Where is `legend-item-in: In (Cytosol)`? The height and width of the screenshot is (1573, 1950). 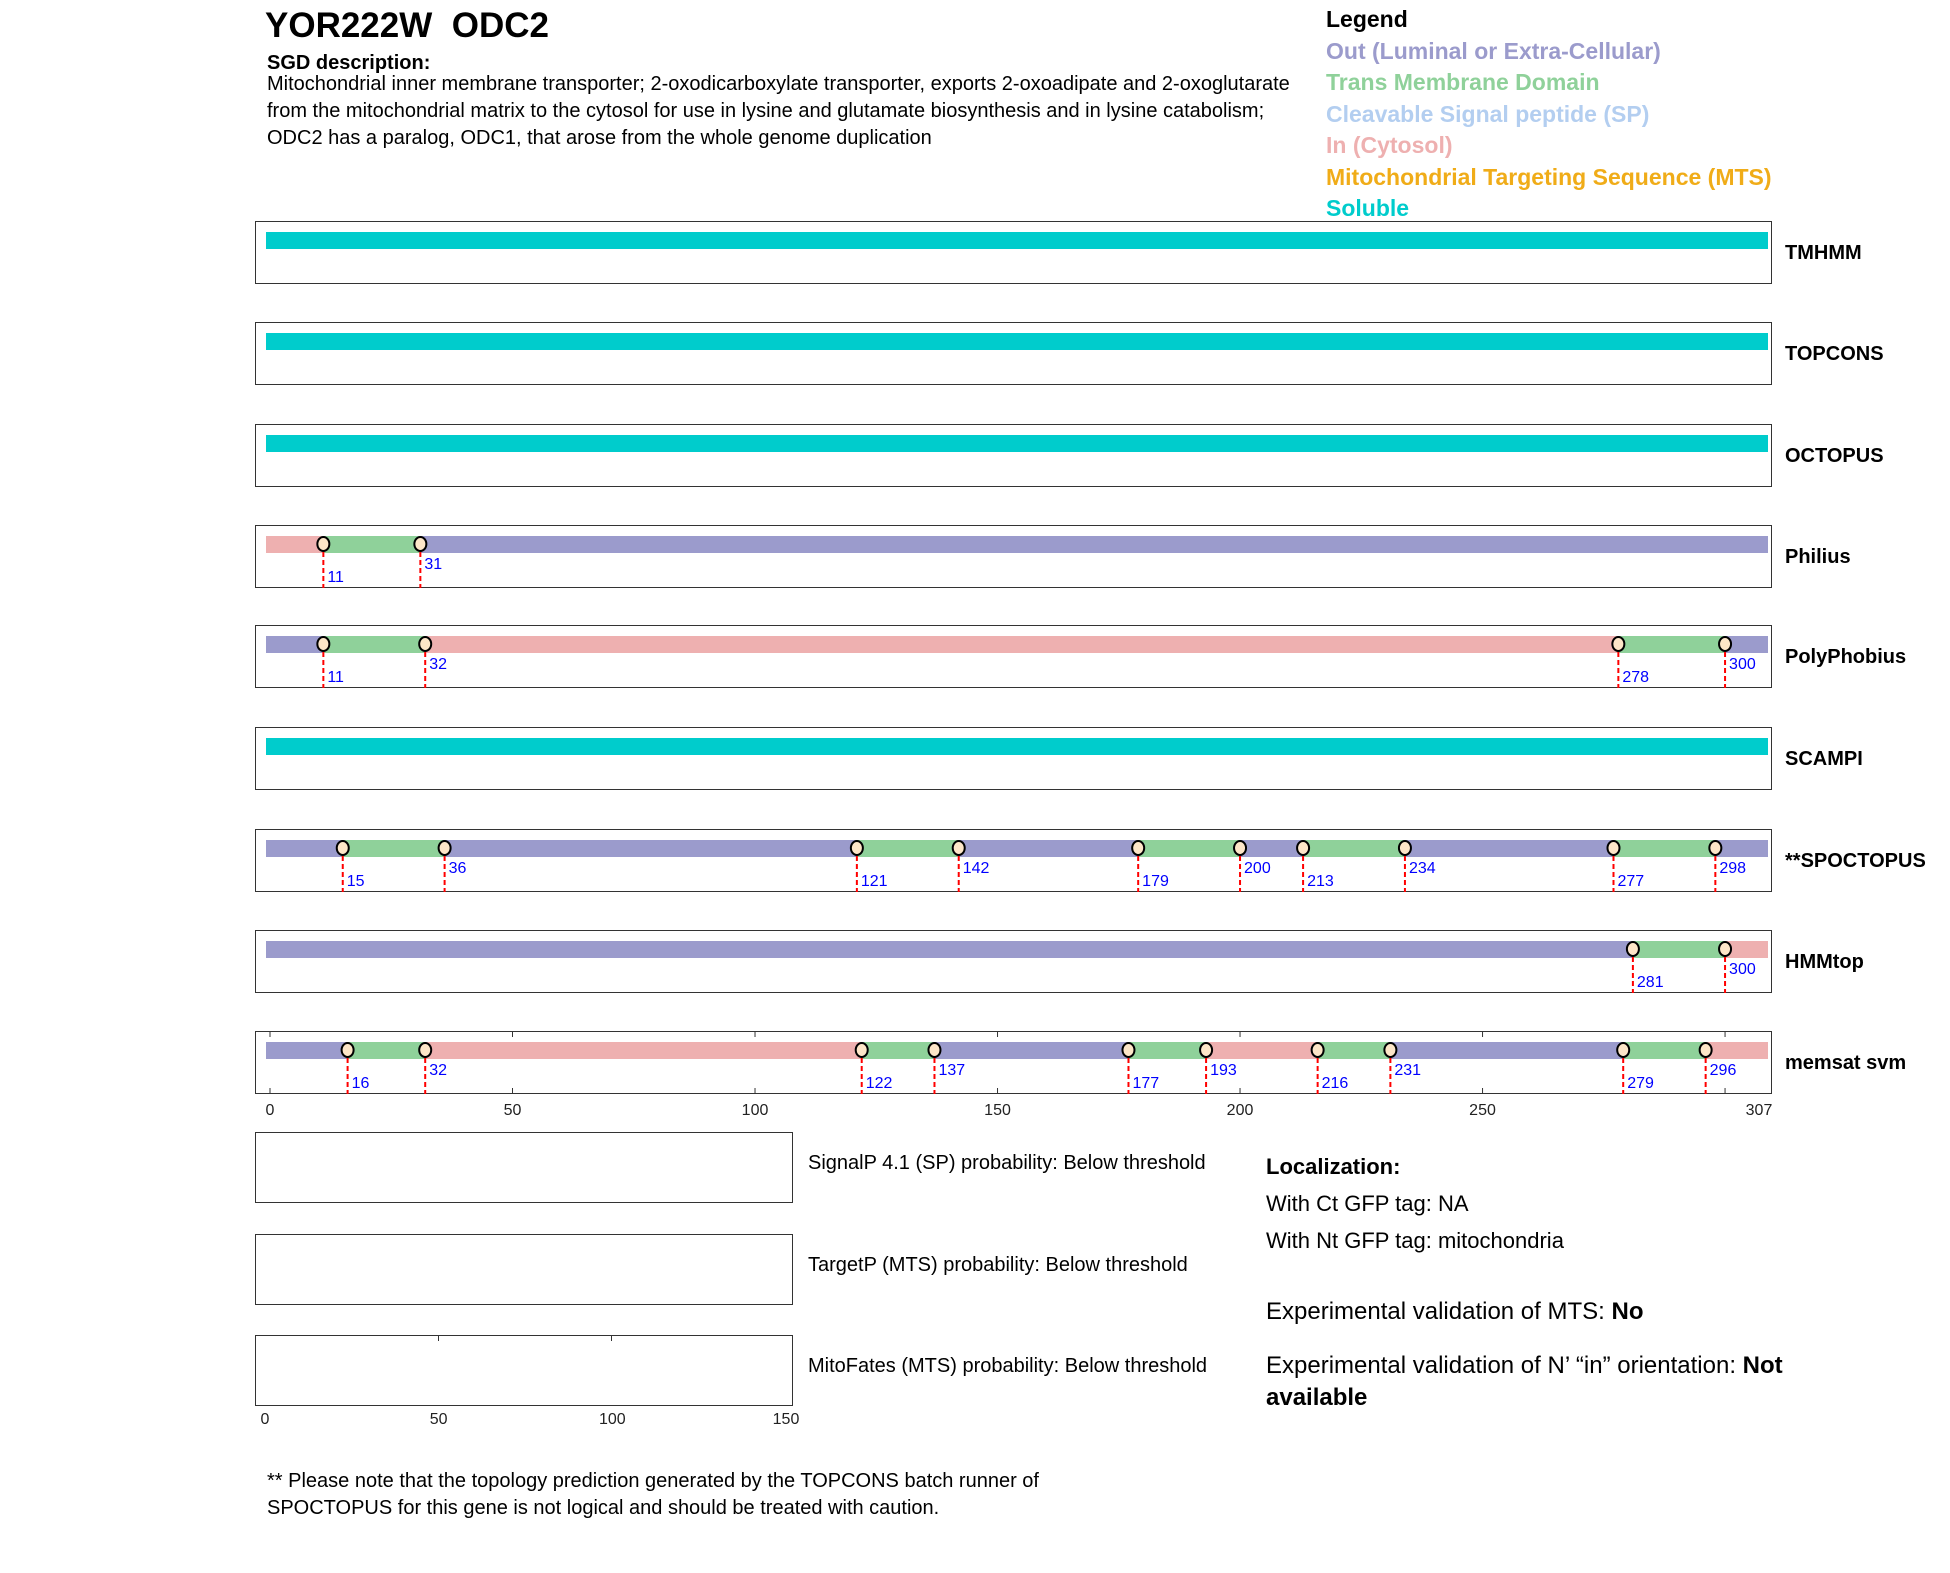
legend-item-in: In (Cytosol) is located at coordinates (1389, 145).